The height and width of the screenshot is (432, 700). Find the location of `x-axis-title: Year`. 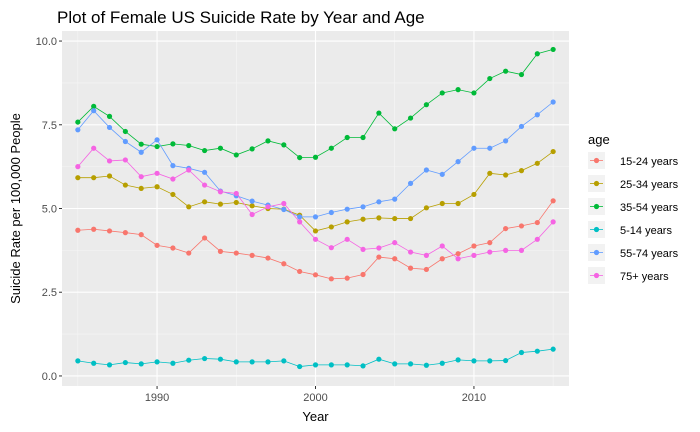

x-axis-title: Year is located at coordinates (315, 416).